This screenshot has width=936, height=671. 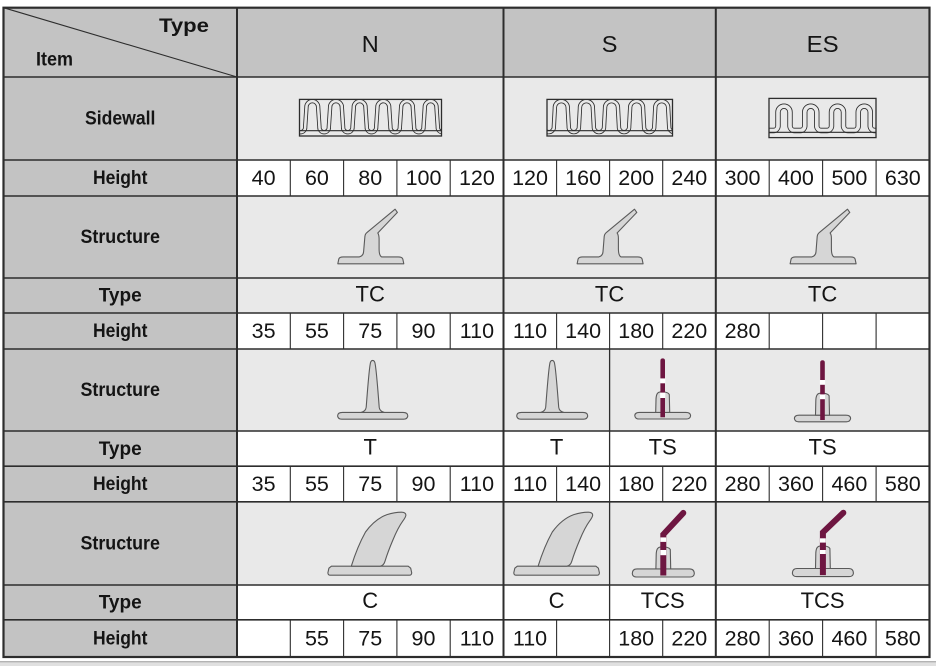 What do you see at coordinates (370, 44) in the screenshot?
I see `svg-text: N` at bounding box center [370, 44].